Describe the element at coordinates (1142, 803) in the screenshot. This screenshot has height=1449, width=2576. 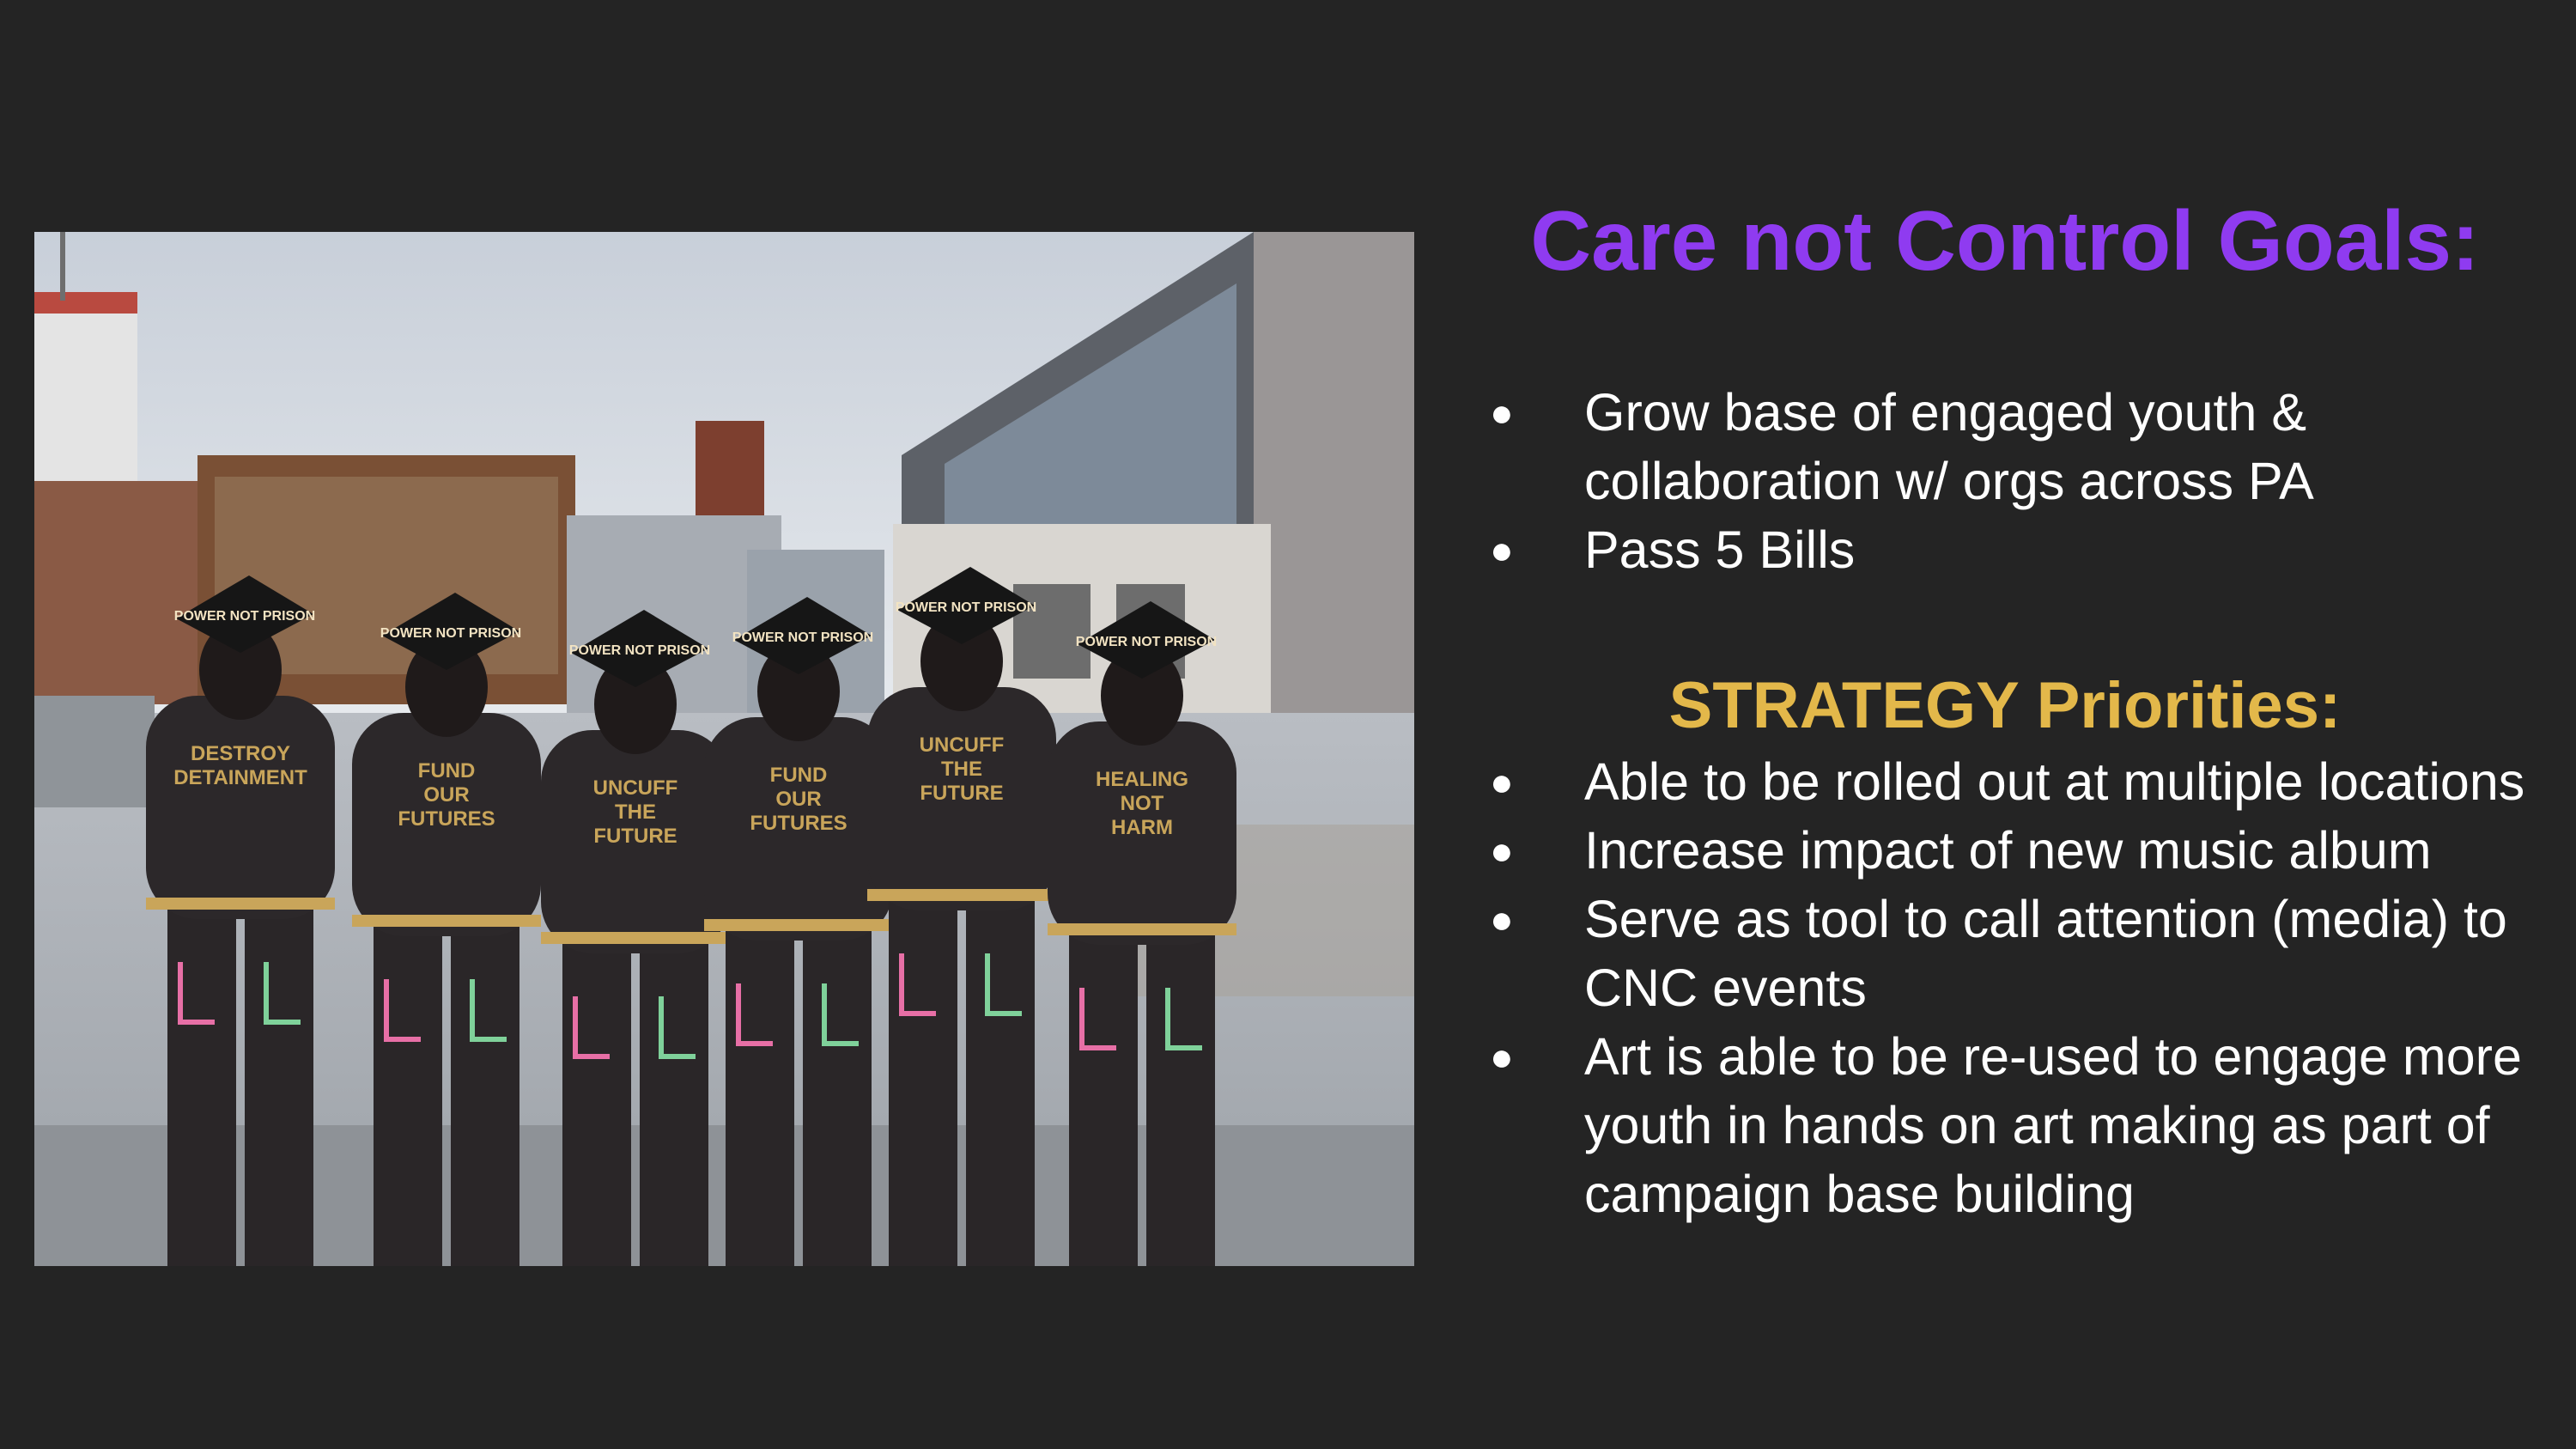
I see `jacket-text: HEALING NOT HARM` at that location.